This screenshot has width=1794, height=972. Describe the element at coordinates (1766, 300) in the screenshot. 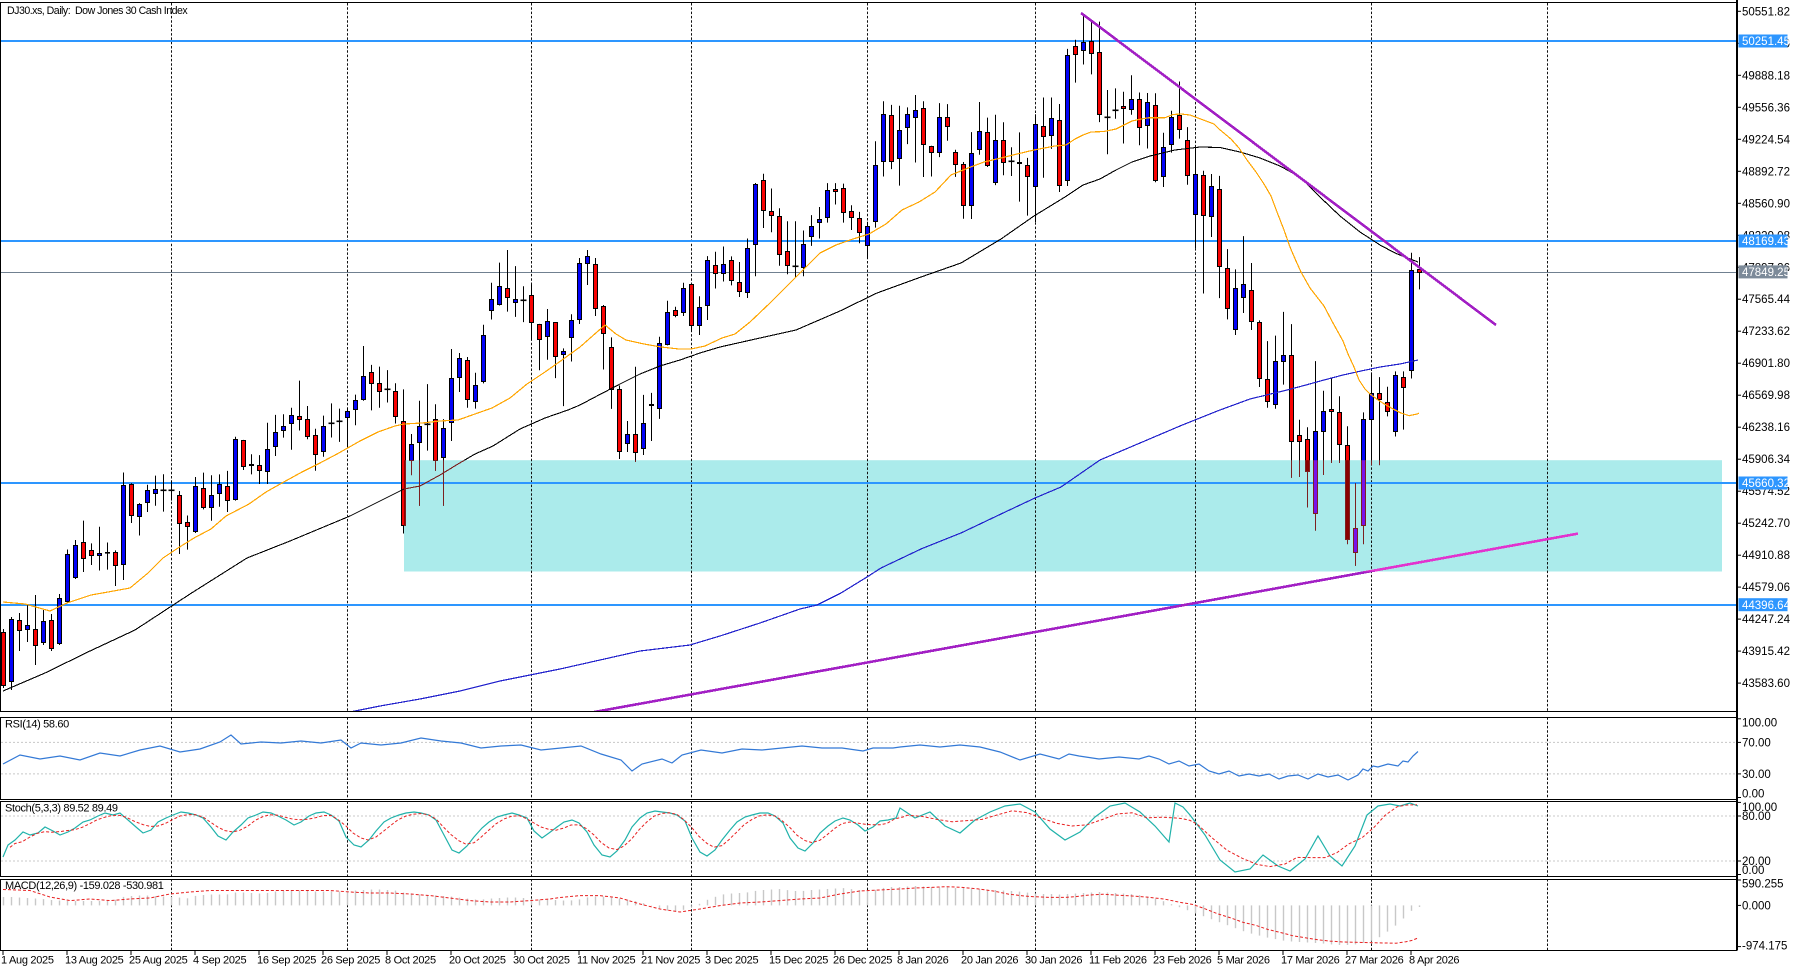

I see `svg-text: 47565.44` at that location.